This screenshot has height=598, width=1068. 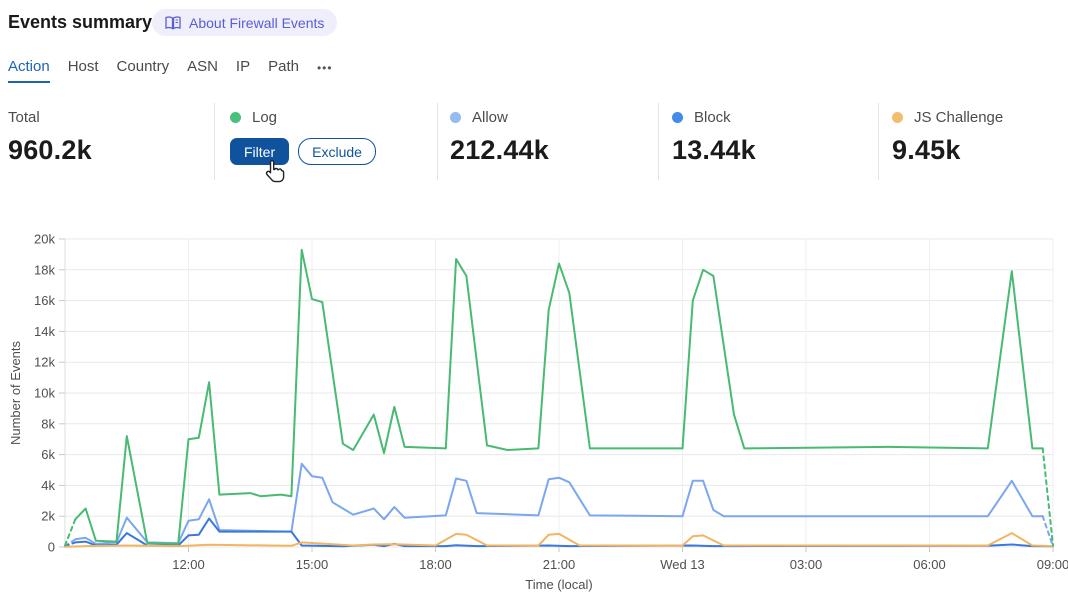 What do you see at coordinates (188, 564) in the screenshot?
I see `x-tick-label: 12:00` at bounding box center [188, 564].